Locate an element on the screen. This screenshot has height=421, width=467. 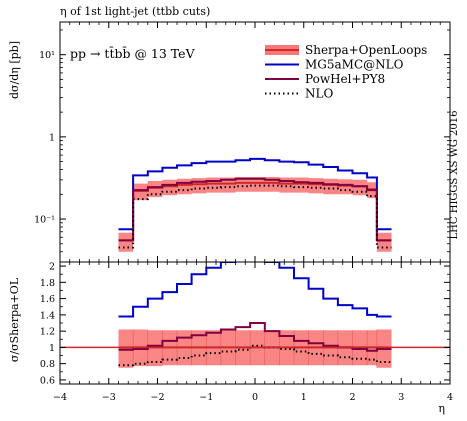
main-ylabel: dσ/dη [pb] is located at coordinates (14, 70).